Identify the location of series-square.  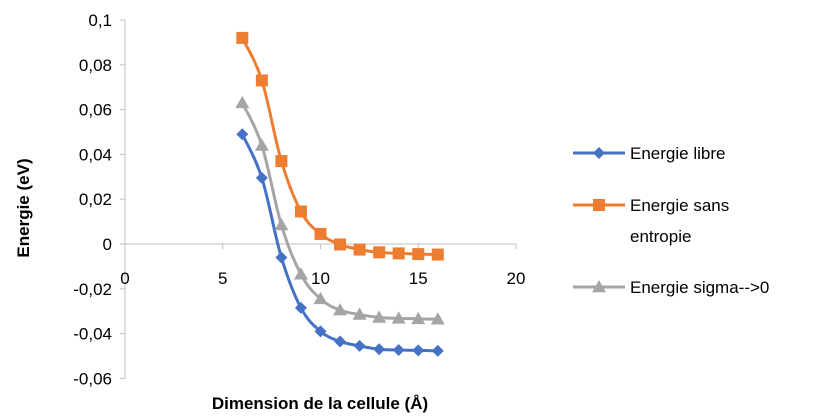
(340, 146).